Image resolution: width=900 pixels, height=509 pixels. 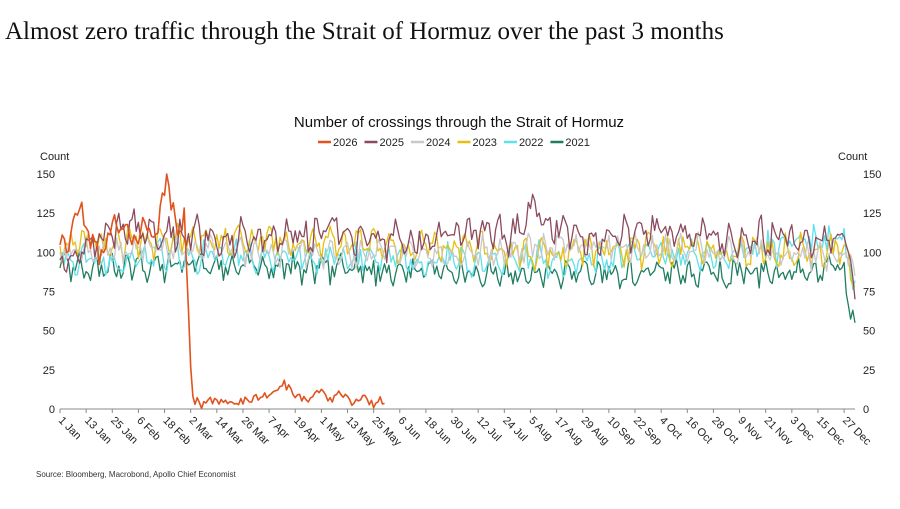 I want to click on y-tick-left: 0, so click(x=52, y=410).